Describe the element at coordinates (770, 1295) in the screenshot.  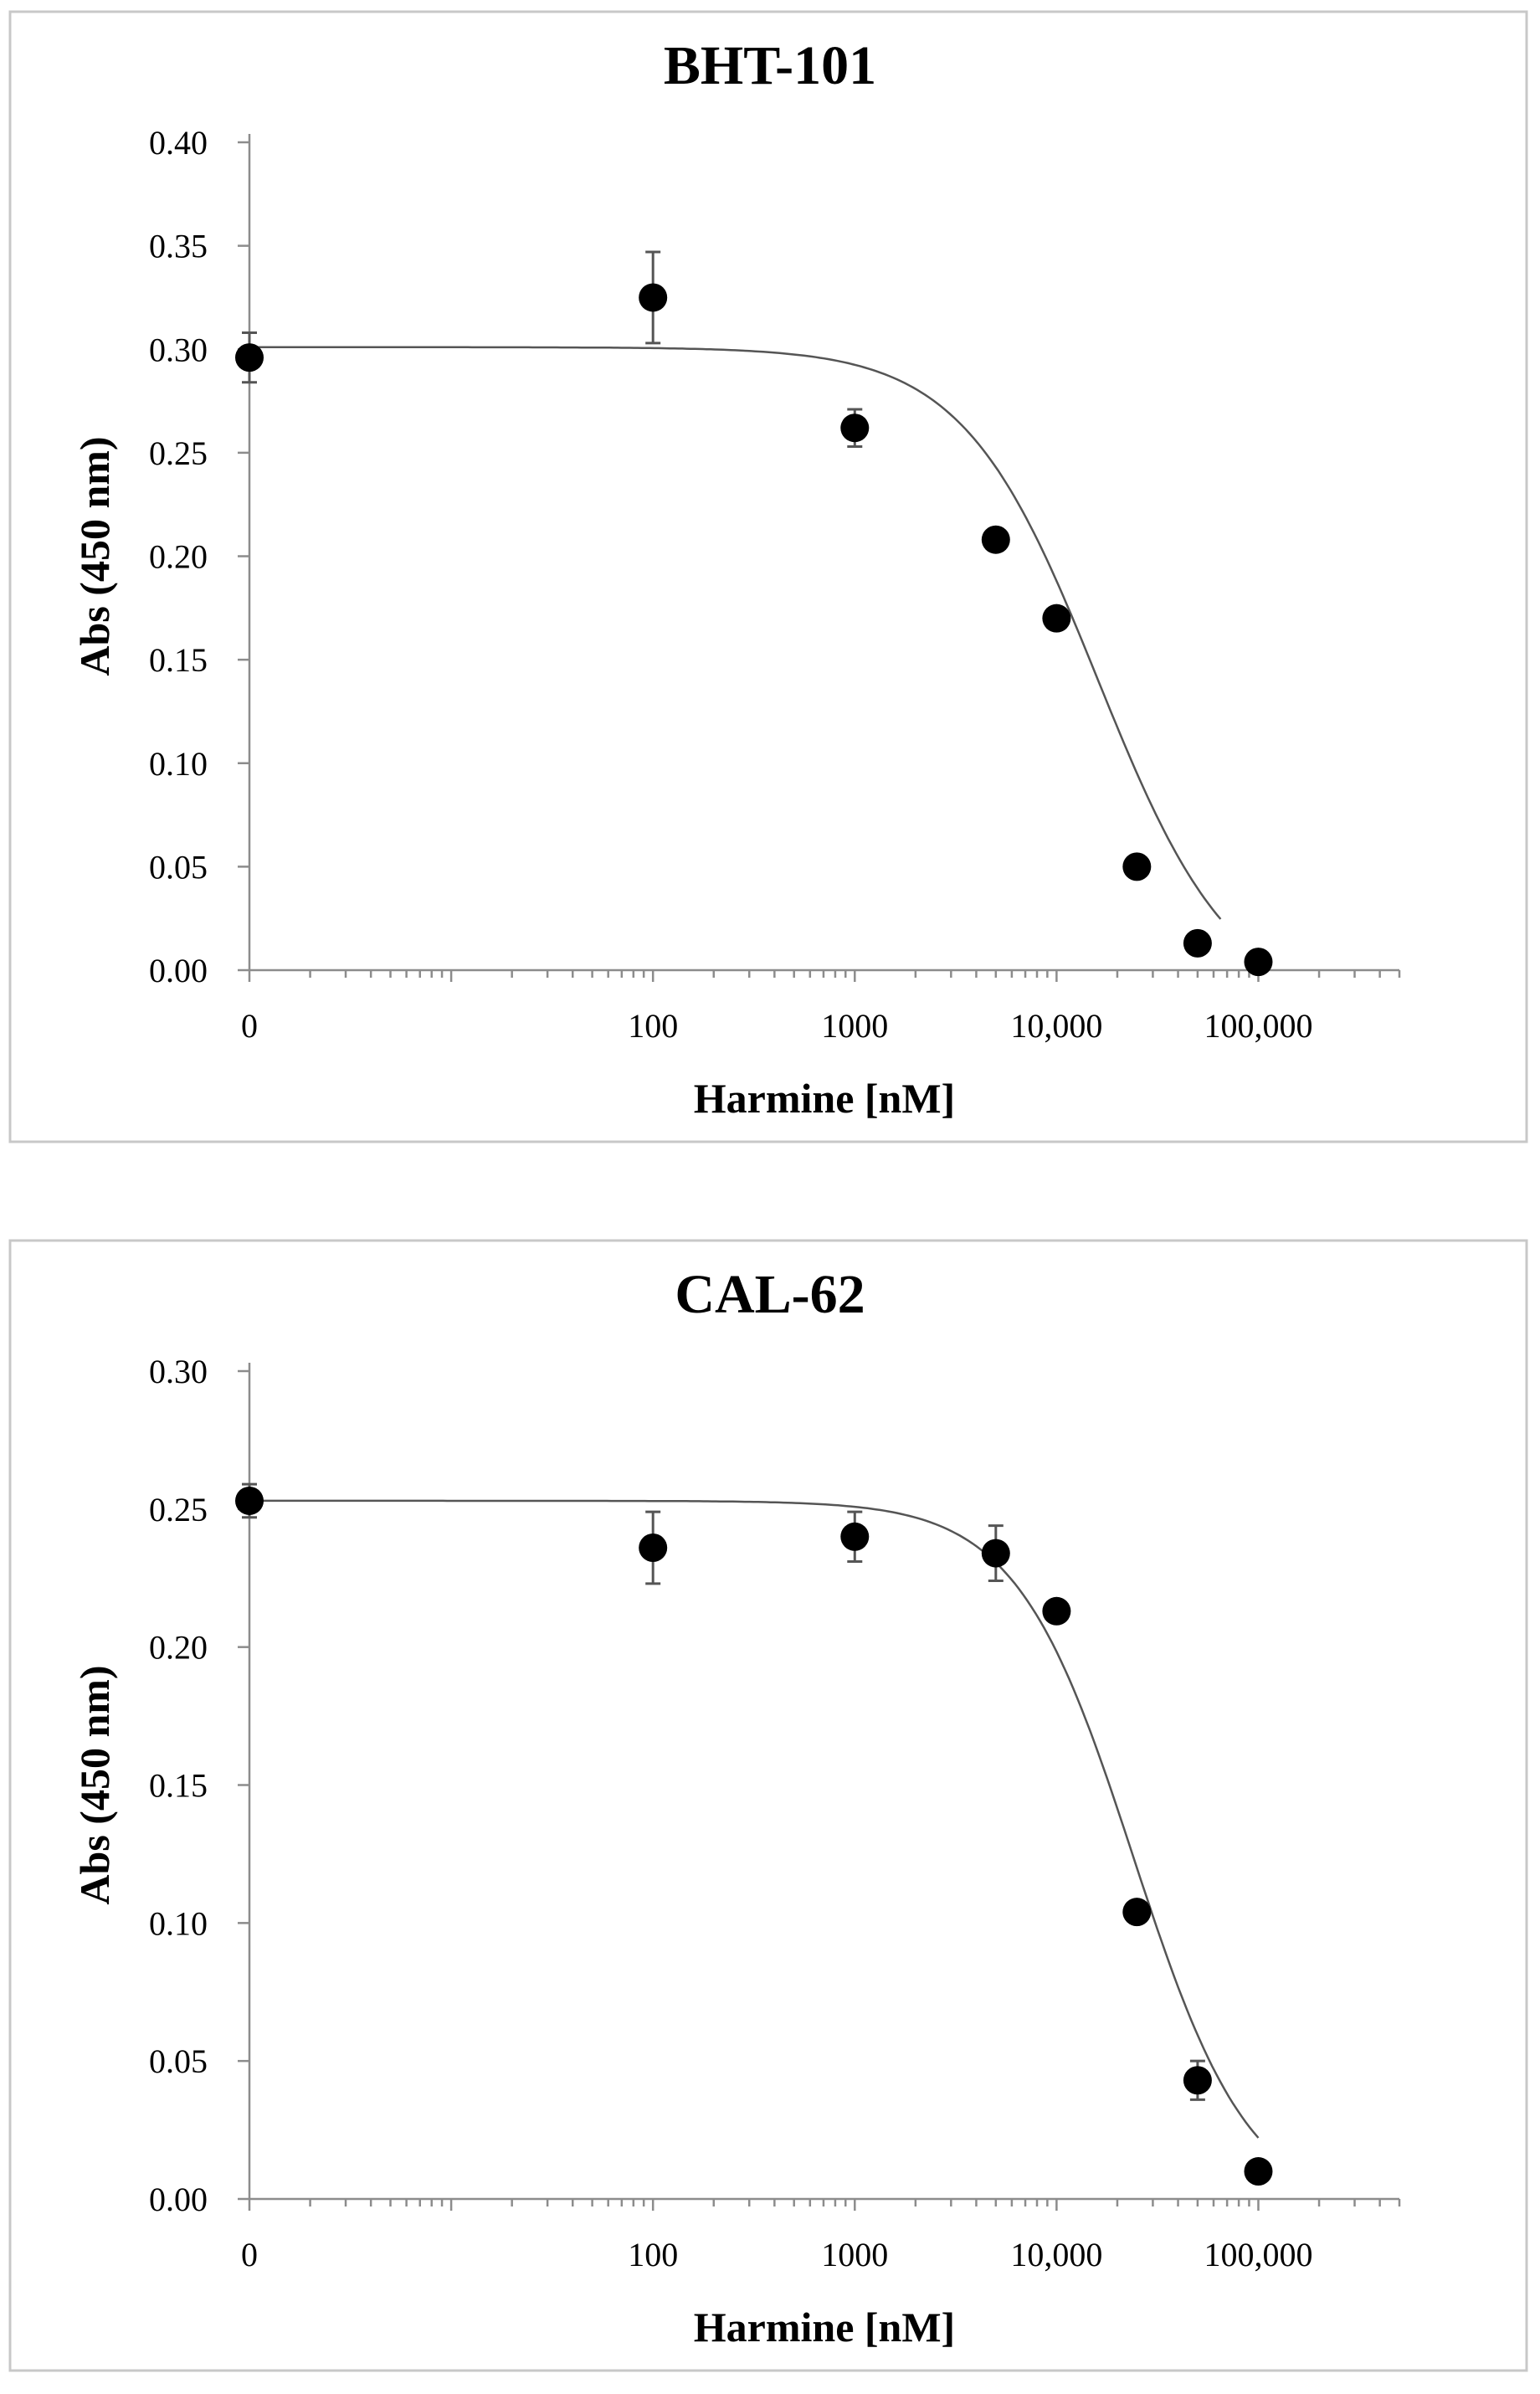
I see `chart-title: CAL-62` at that location.